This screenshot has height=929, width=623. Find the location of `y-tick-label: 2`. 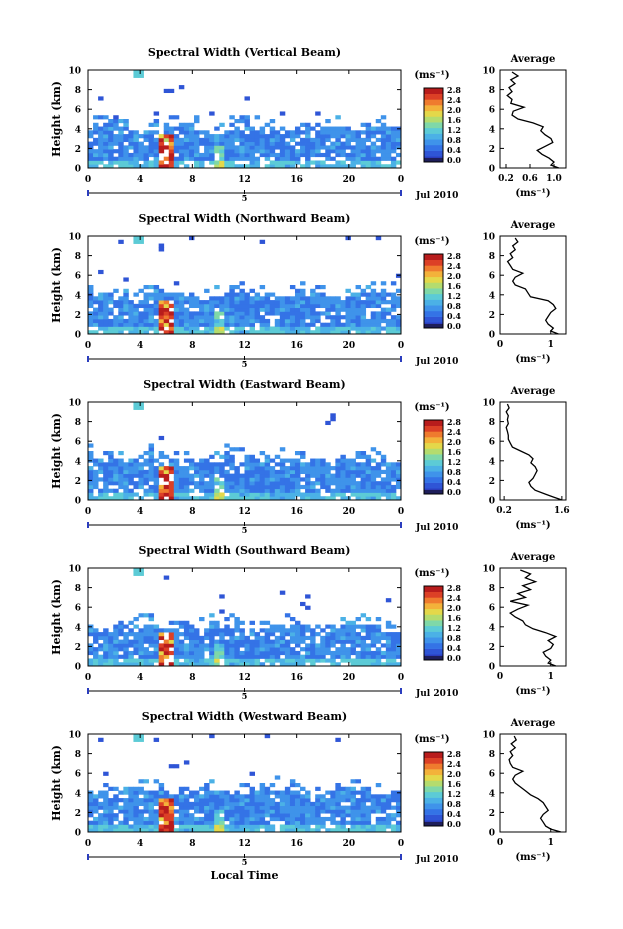

y-tick-label: 2 is located at coordinates (78, 316).